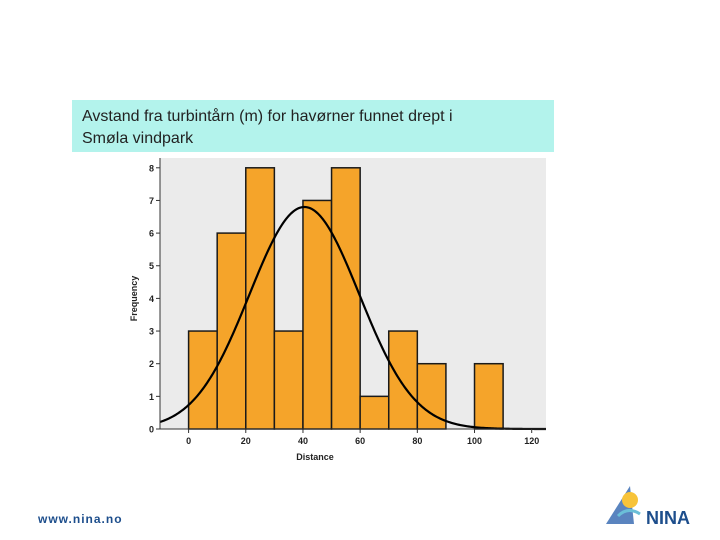 The height and width of the screenshot is (540, 720). Describe the element at coordinates (303, 441) in the screenshot. I see `x-tick-label: 40` at that location.